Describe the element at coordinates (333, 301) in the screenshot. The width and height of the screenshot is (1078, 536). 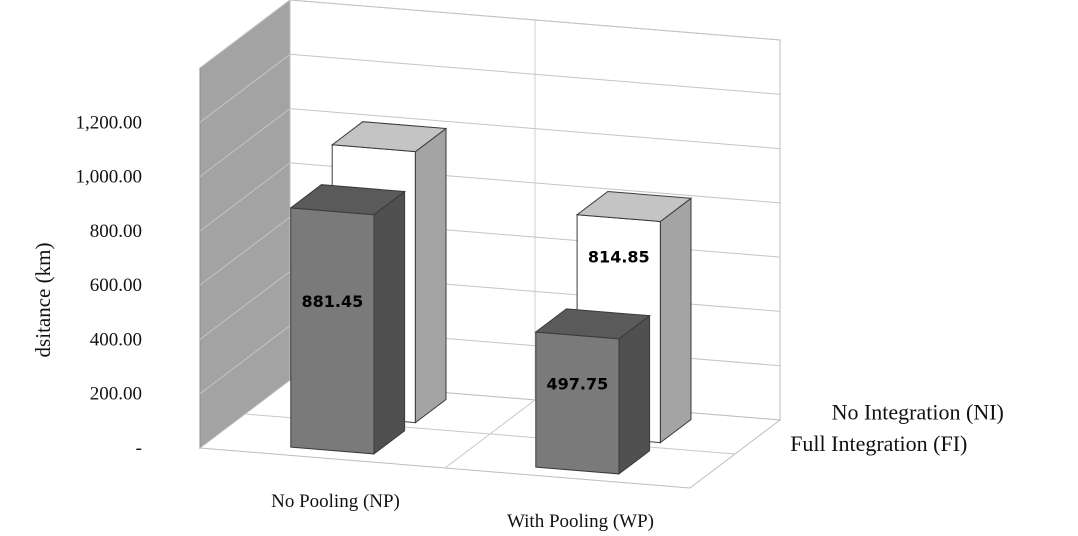
I see `data-label: 881.45` at that location.